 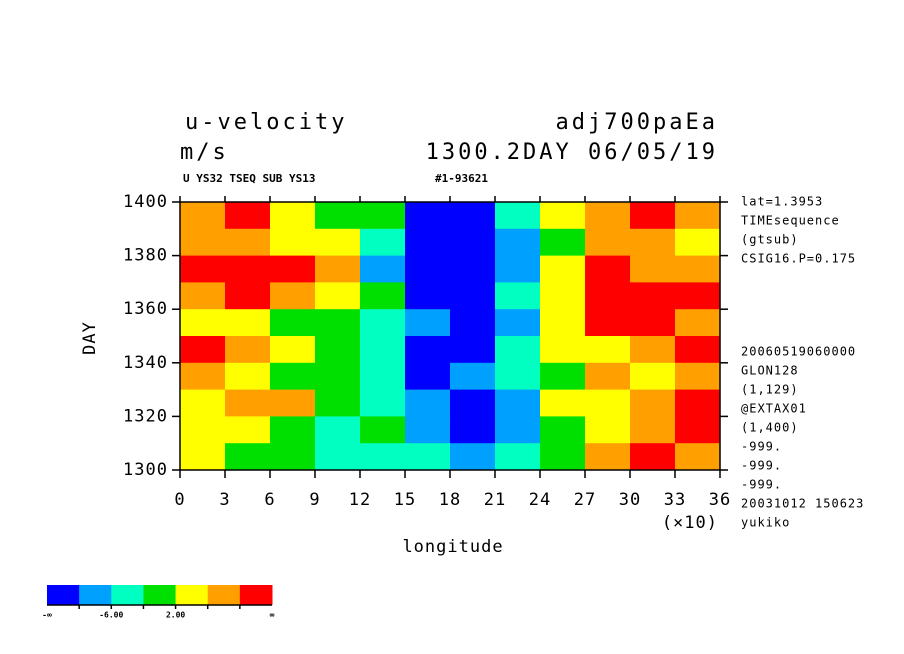 What do you see at coordinates (790, 221) in the screenshot?
I see `side-note: TIMEsequence` at bounding box center [790, 221].